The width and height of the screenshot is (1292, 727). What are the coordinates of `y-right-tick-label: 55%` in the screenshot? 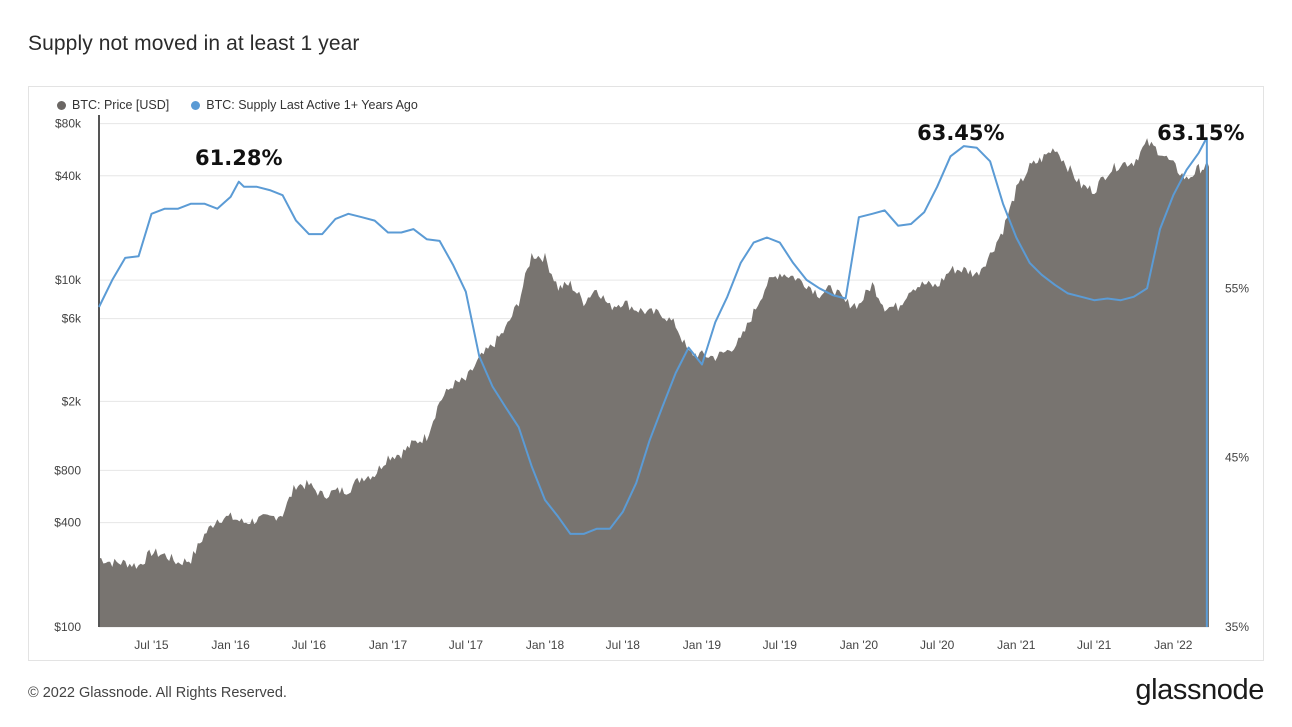 It's located at (1237, 288).